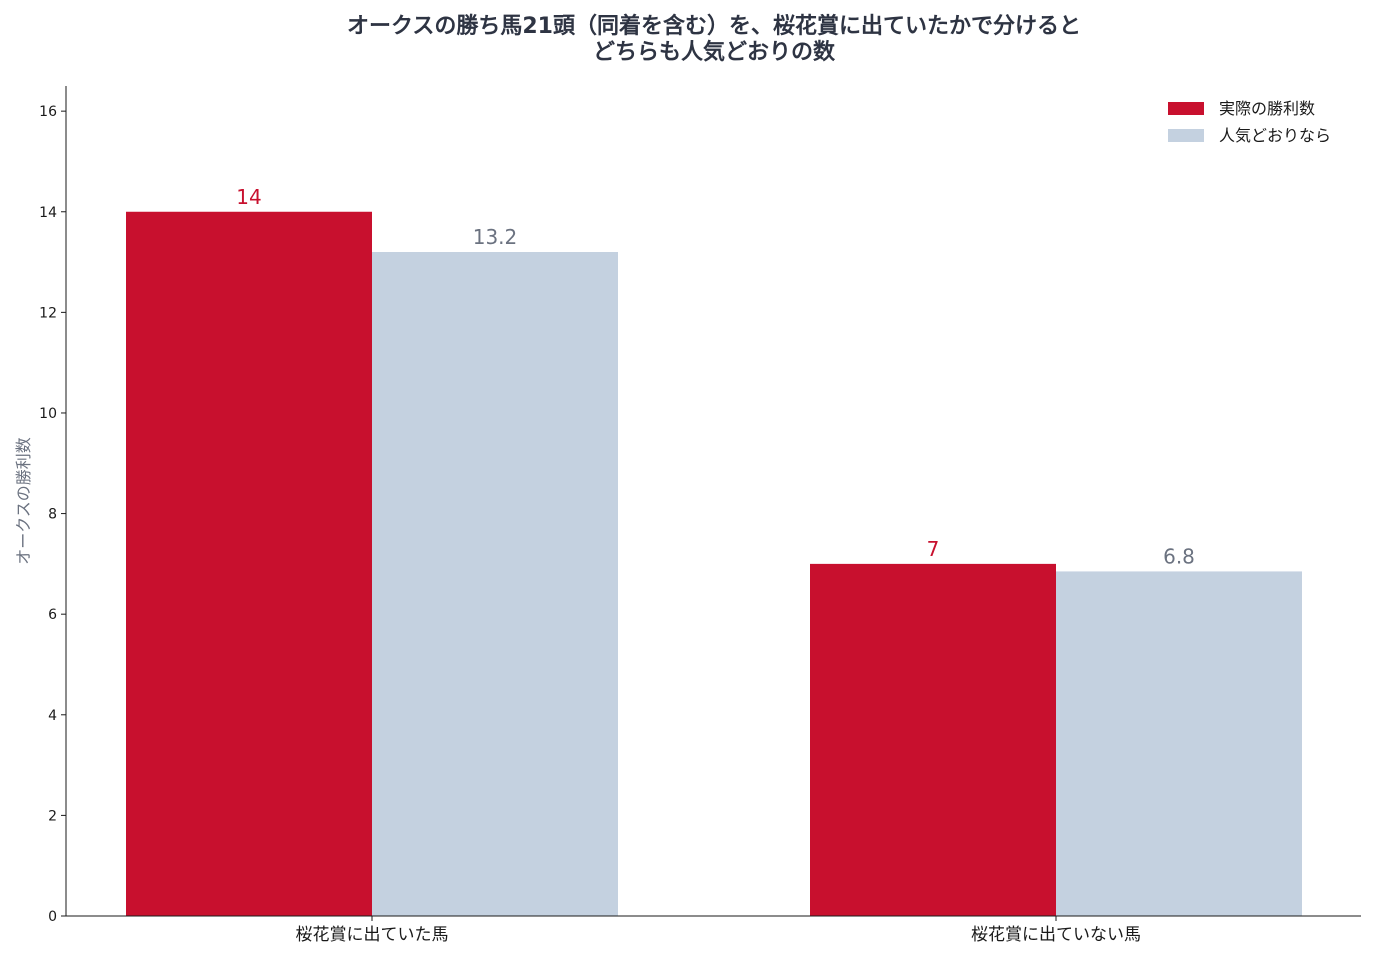 The width and height of the screenshot is (1376, 960). Describe the element at coordinates (1267, 108) in the screenshot. I see `legend-label-actual: 実際の勝利数` at that location.